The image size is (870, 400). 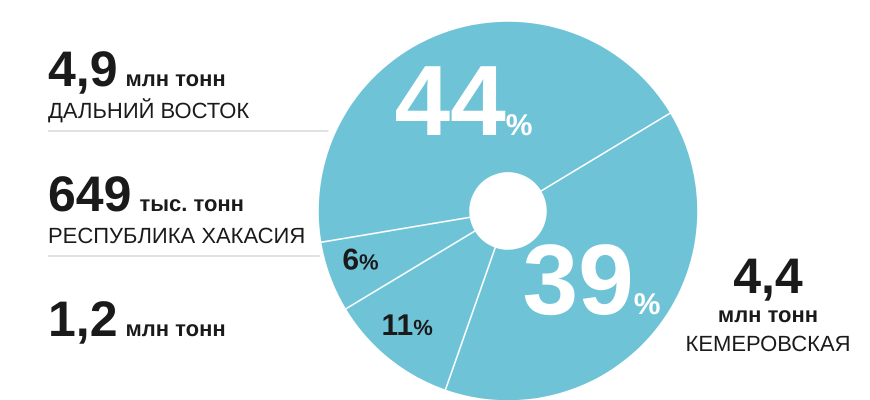 I want to click on data-label: 44%, so click(x=463, y=101).